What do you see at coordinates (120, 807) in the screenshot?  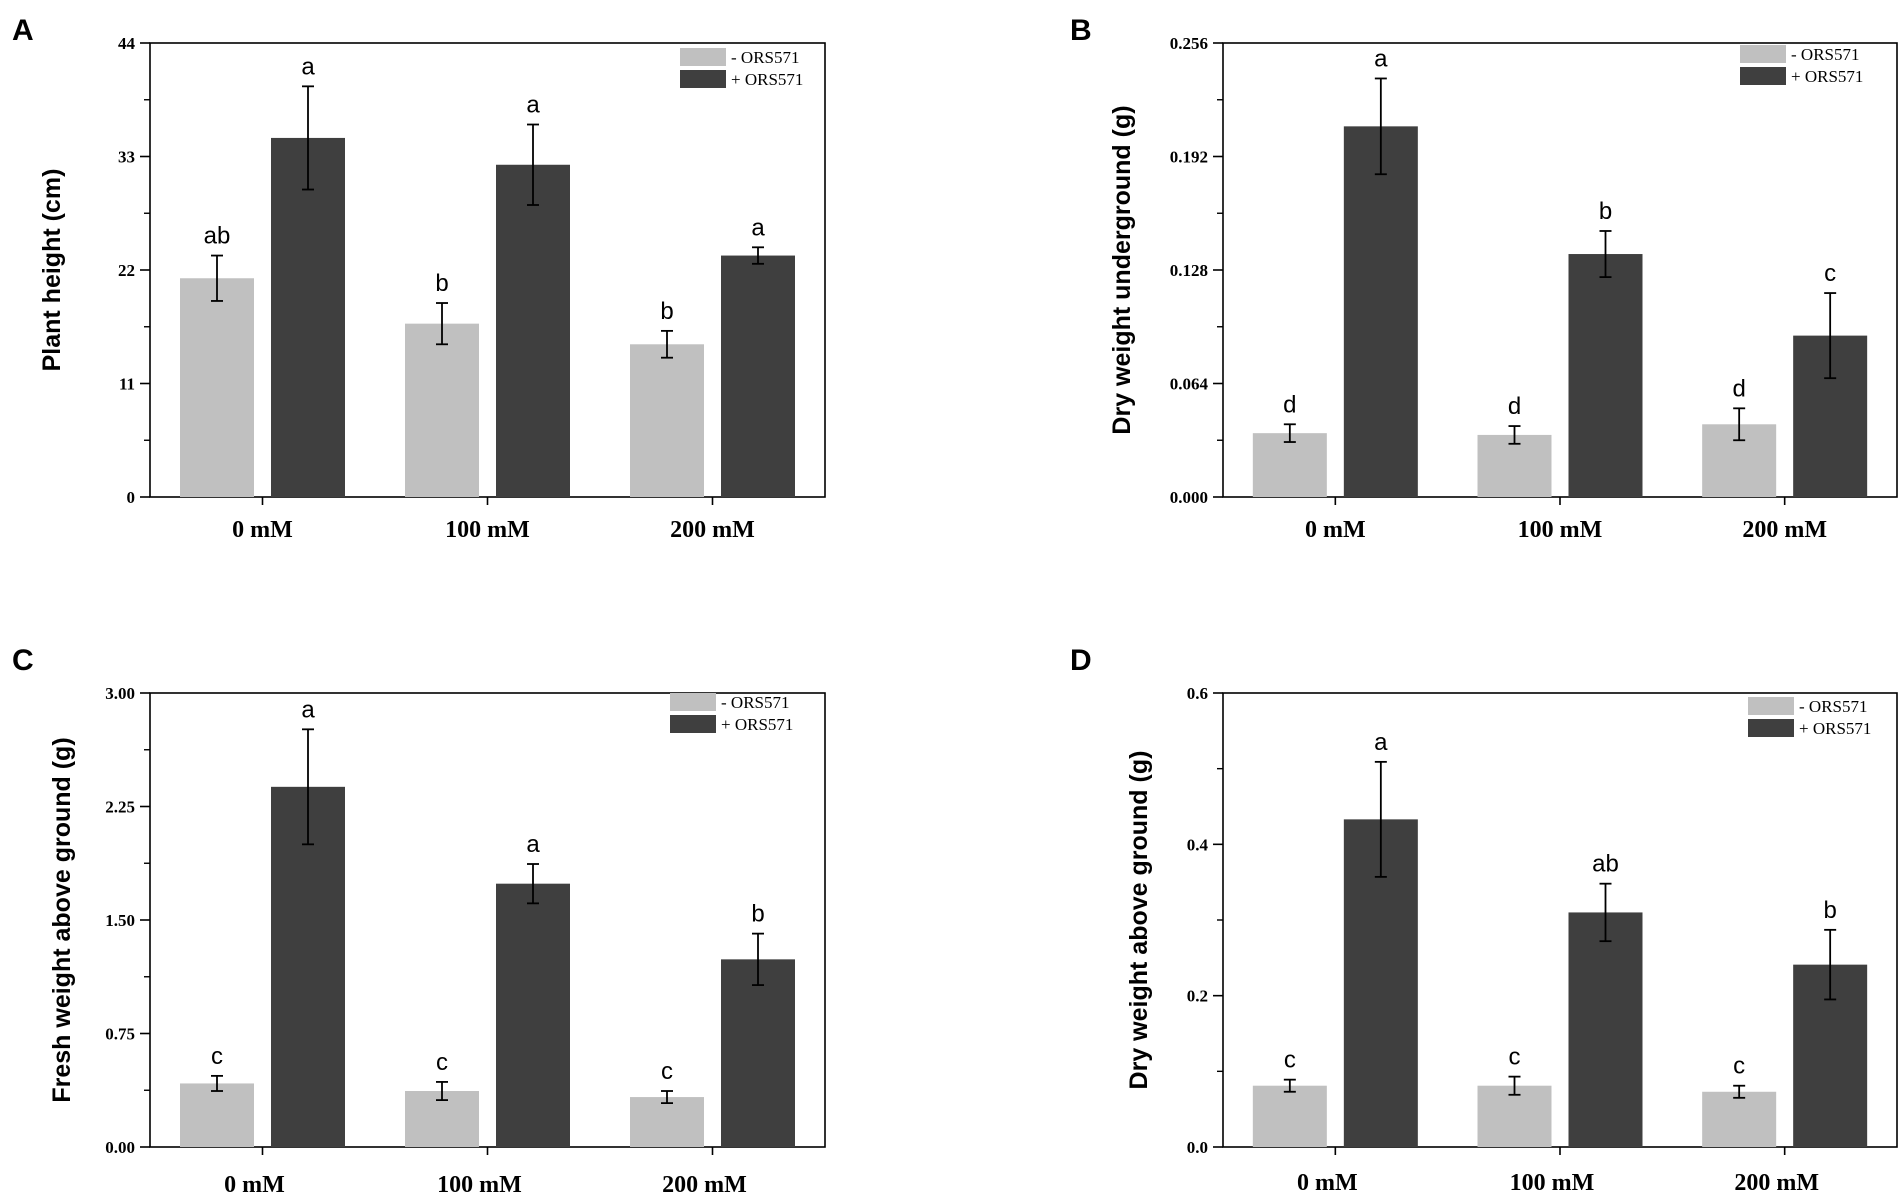 I see `y-tick-label: 2.25` at bounding box center [120, 807].